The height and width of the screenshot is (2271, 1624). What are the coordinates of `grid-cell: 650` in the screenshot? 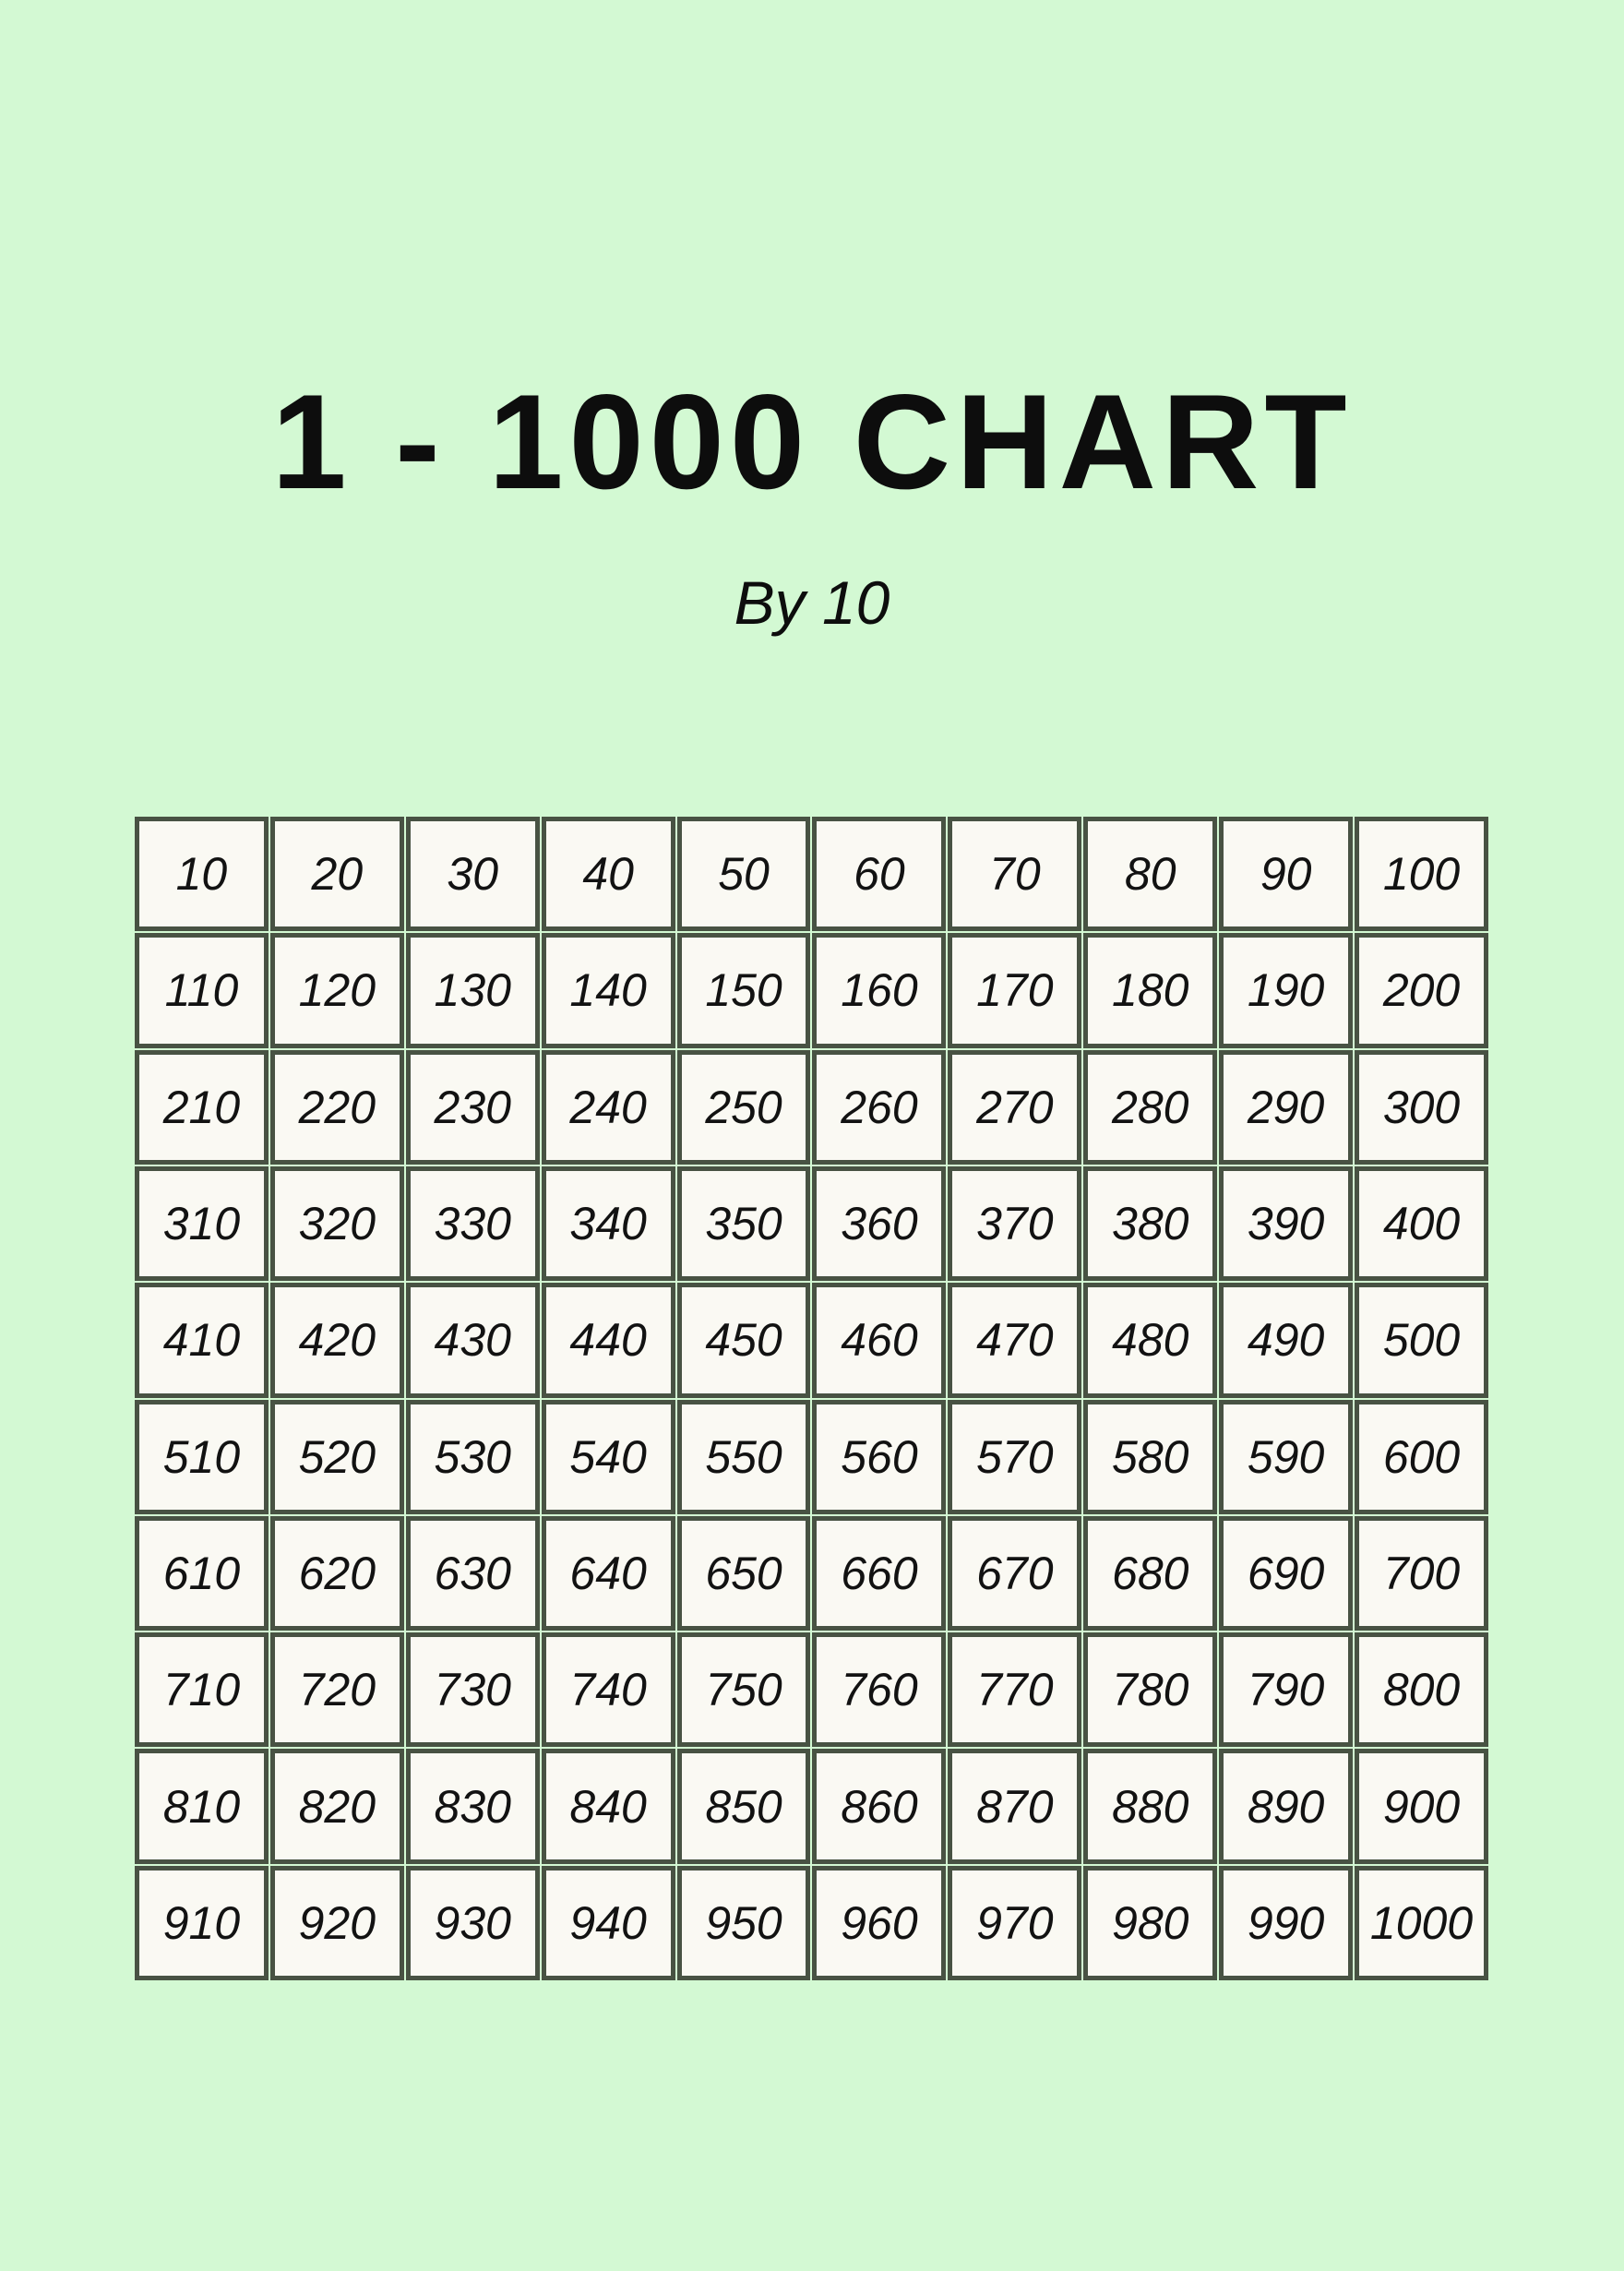 It's located at (743, 1573).